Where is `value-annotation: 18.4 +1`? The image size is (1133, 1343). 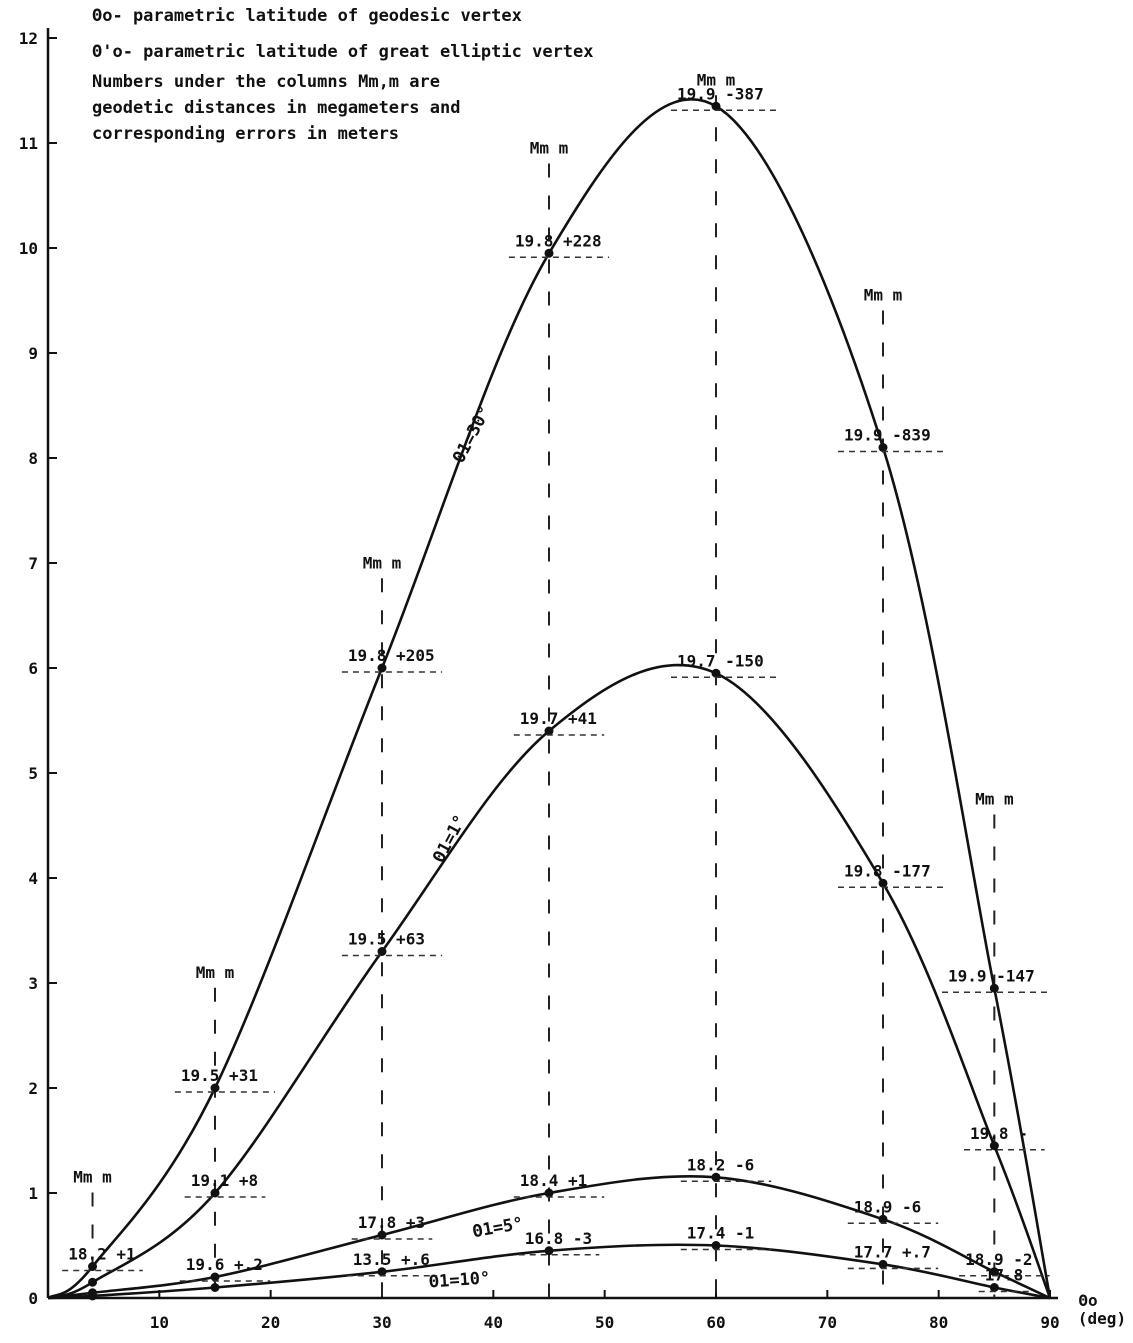 value-annotation: 18.4 +1 is located at coordinates (553, 1180).